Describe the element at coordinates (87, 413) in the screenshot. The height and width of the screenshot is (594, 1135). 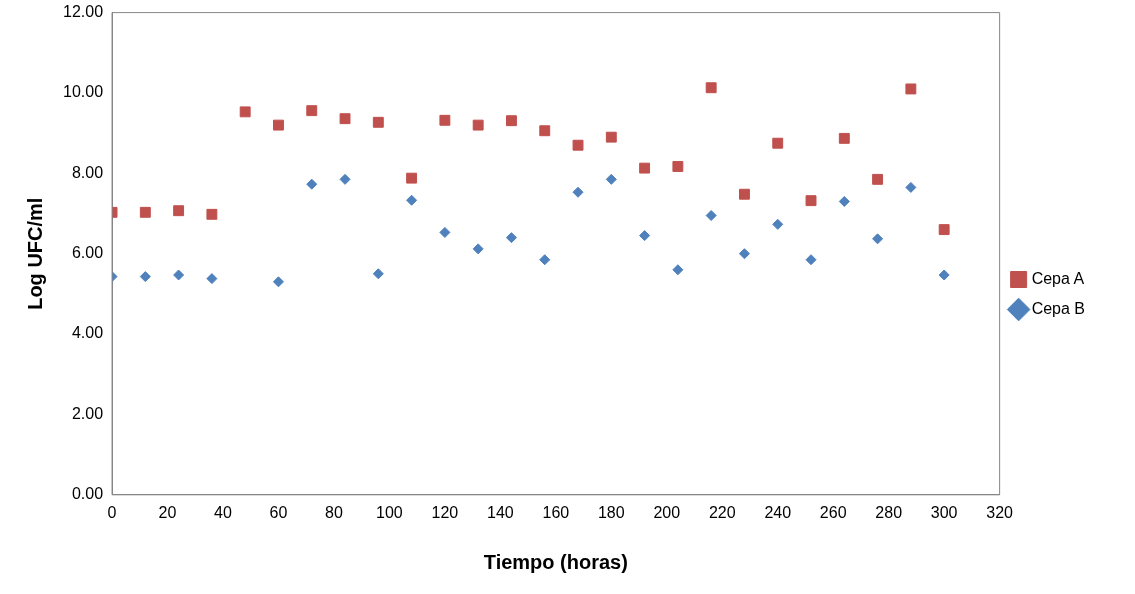
I see `y-tick-label: 2.00` at that location.